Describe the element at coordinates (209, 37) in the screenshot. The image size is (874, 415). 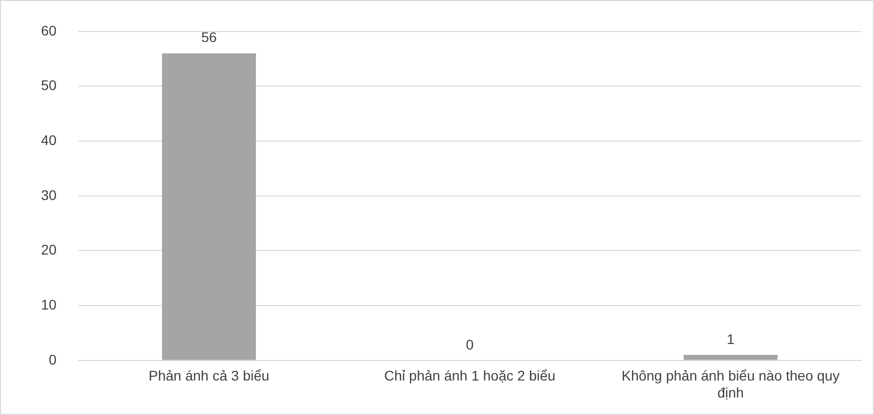
I see `data-label: 56` at that location.